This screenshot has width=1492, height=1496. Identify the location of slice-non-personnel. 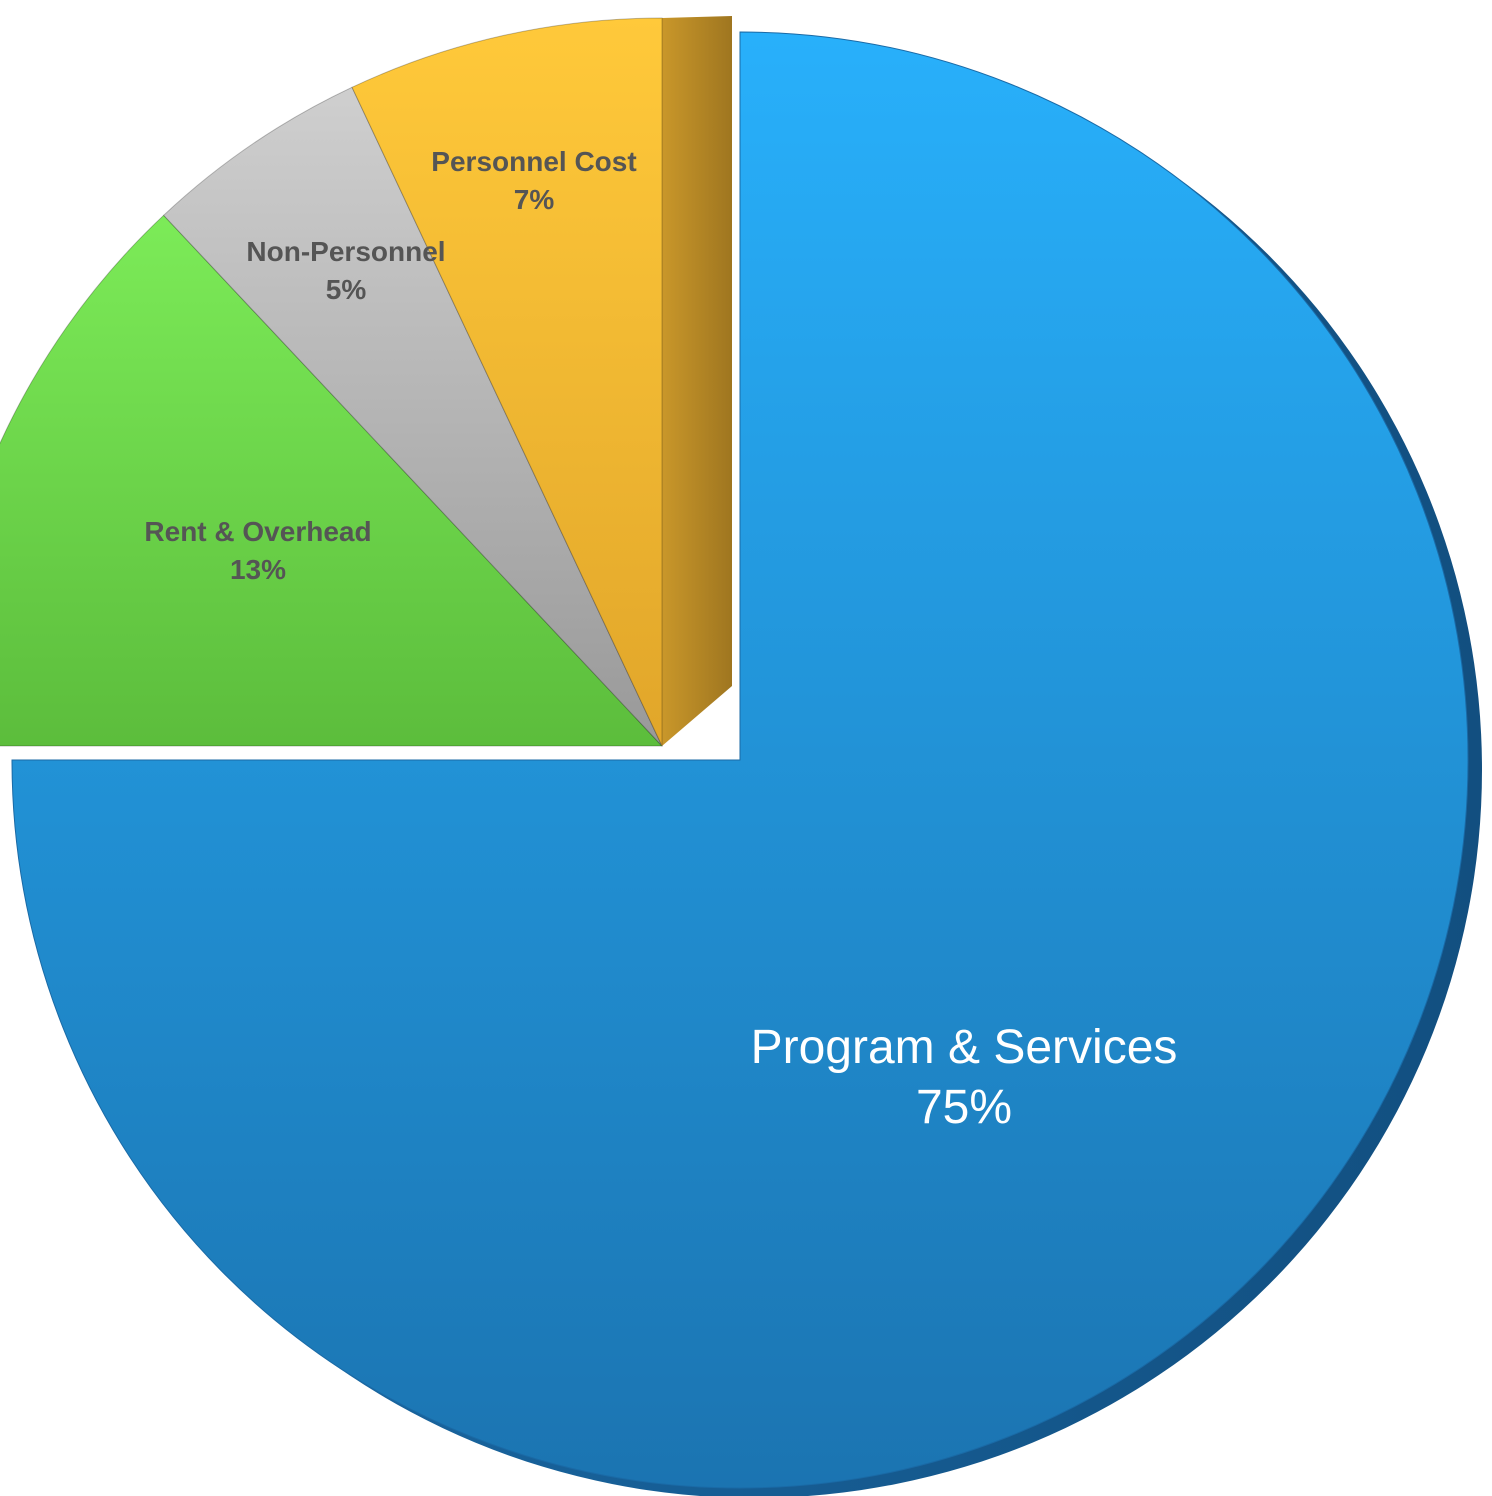
(412, 416).